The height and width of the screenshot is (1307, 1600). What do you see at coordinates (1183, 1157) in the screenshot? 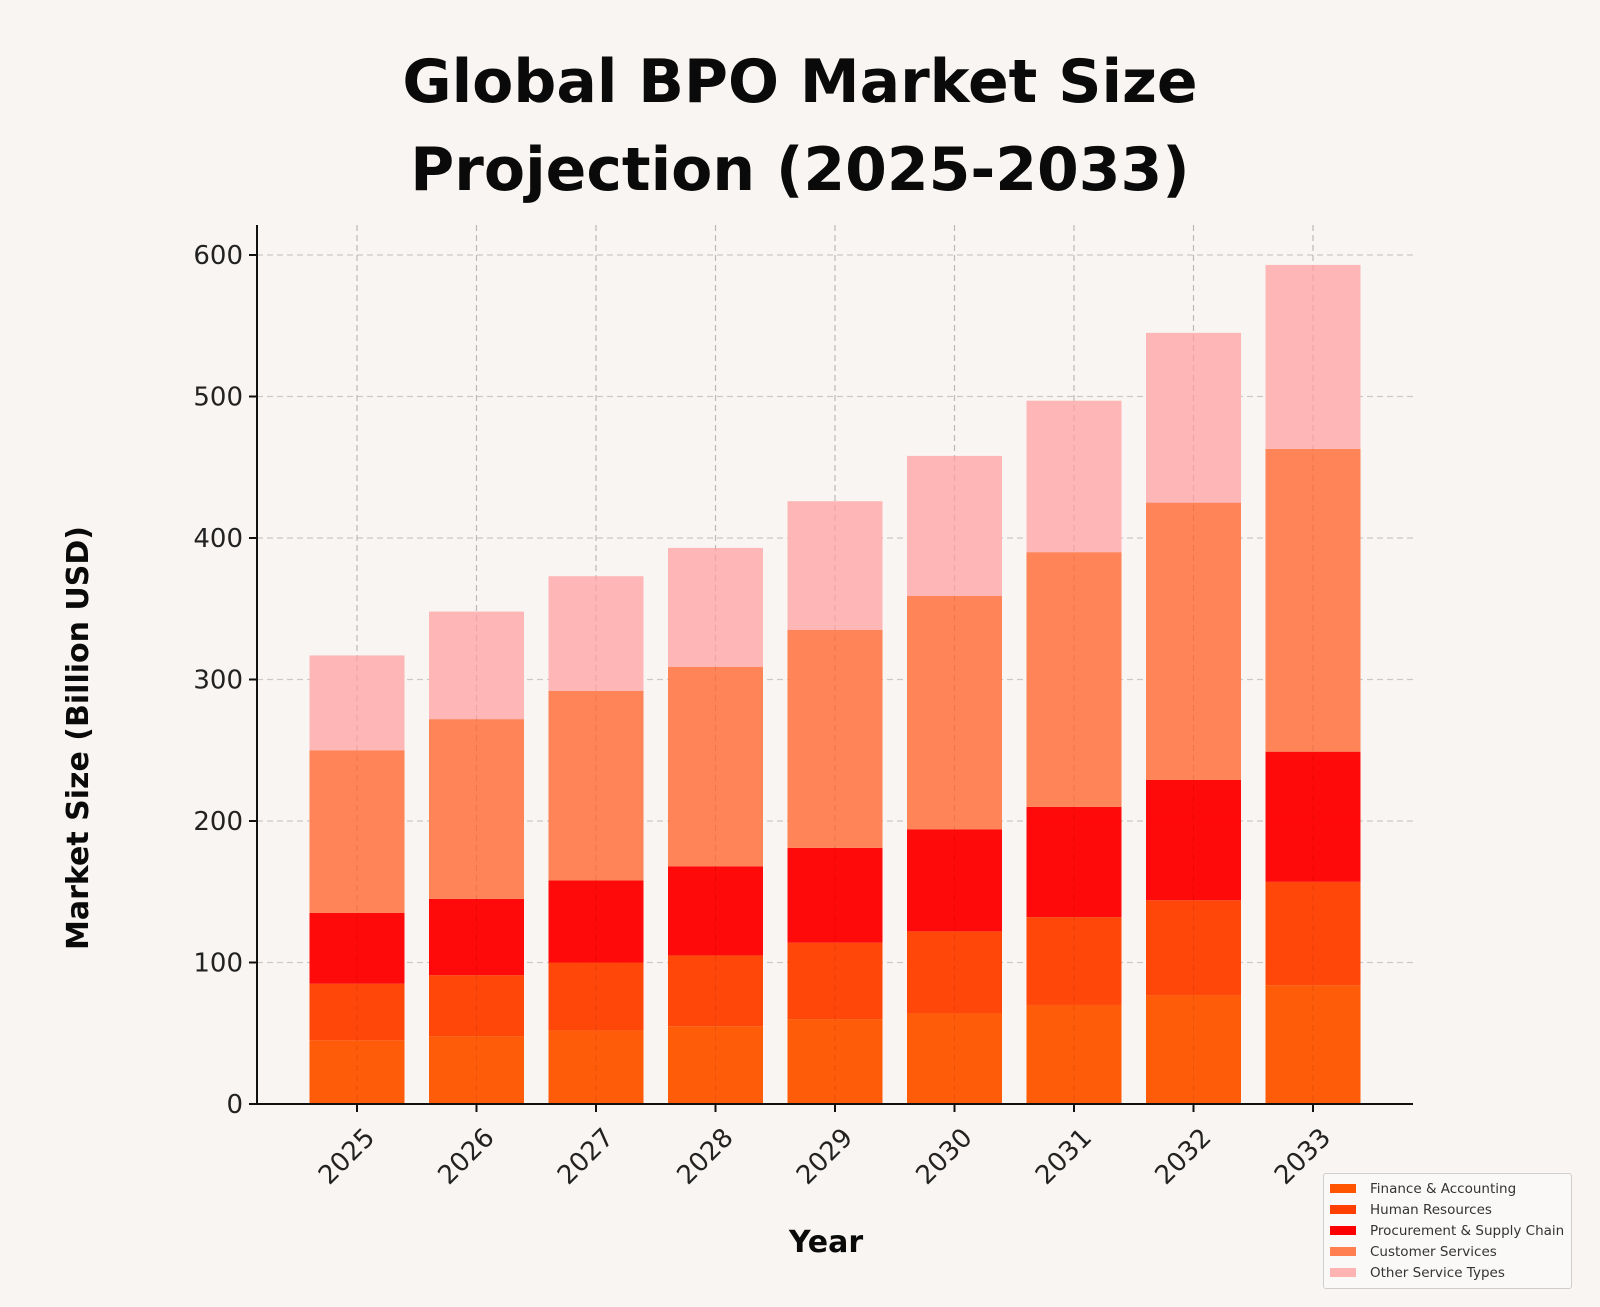
I see `x-tick-label: 2032` at bounding box center [1183, 1157].